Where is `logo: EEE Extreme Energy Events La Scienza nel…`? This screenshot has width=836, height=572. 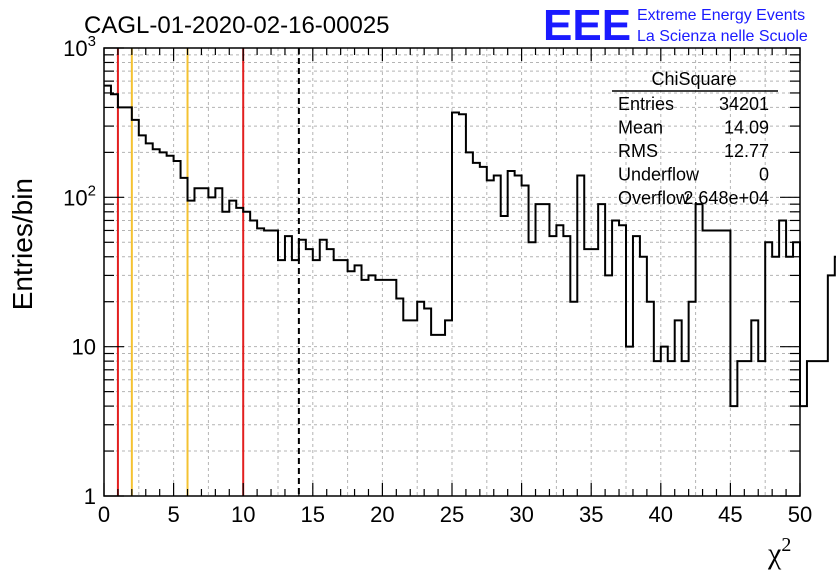 logo: EEE Extreme Energy Events La Scienza nel… is located at coordinates (675, 25).